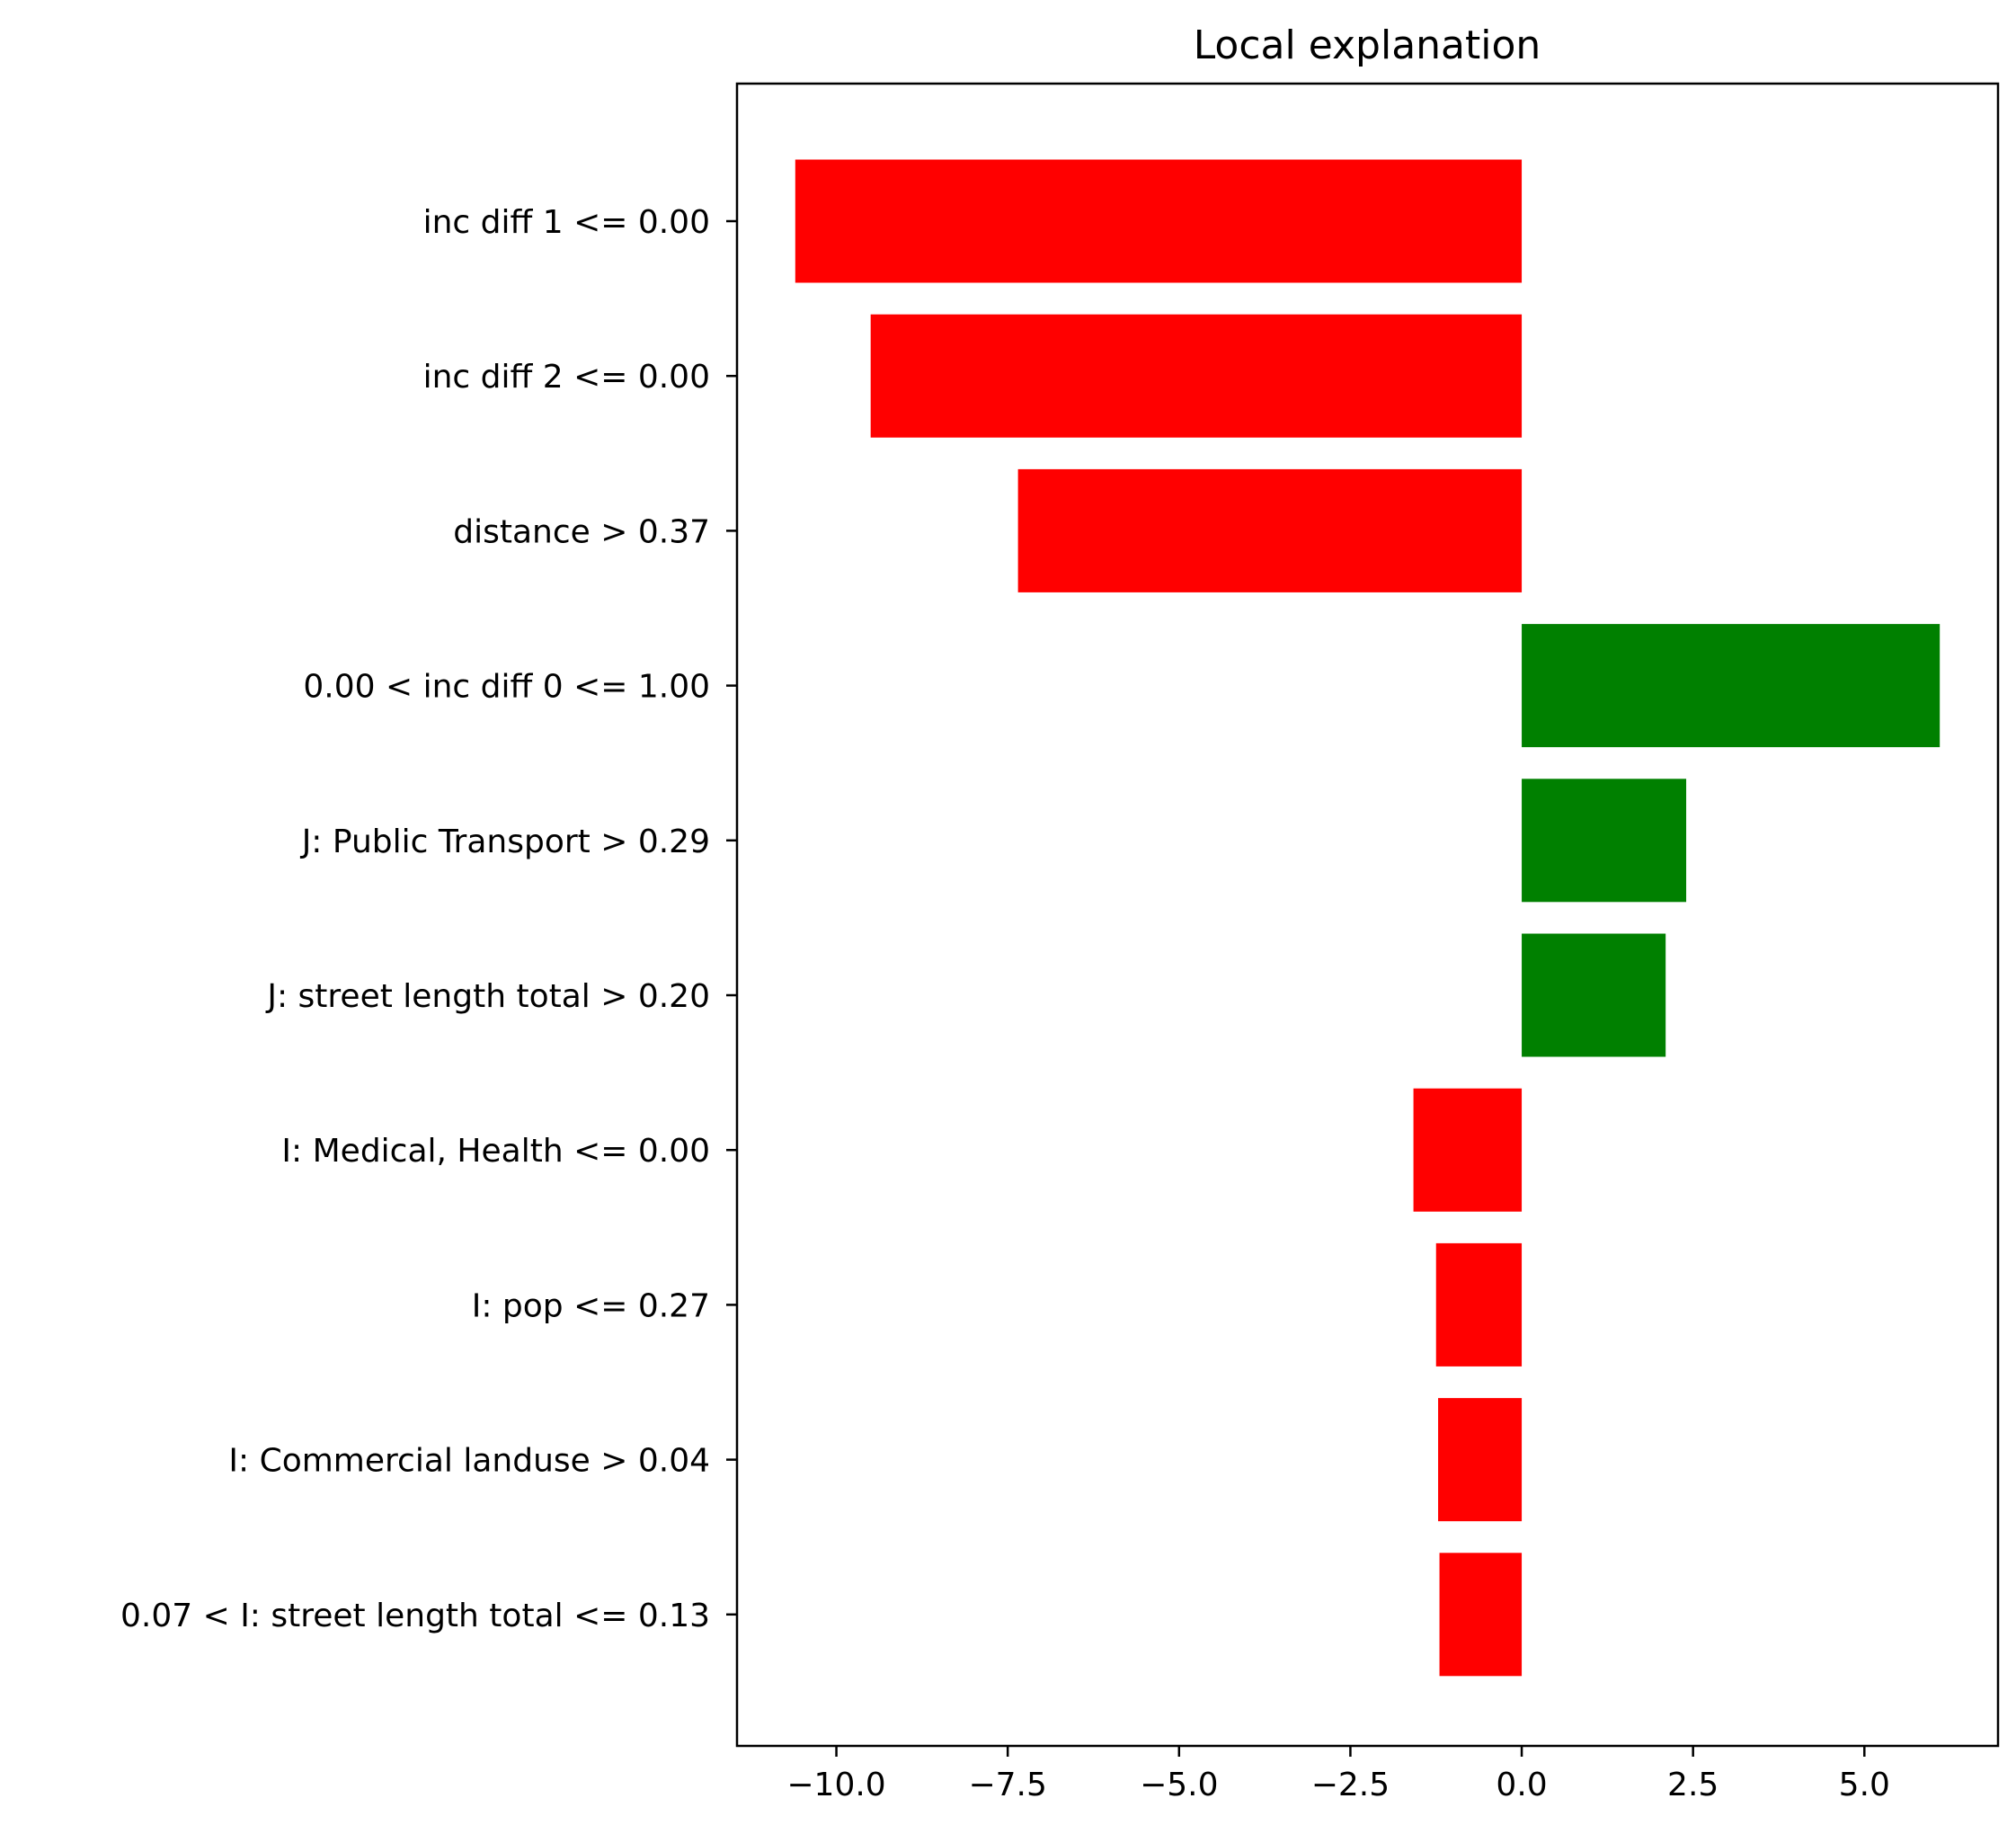 The width and height of the screenshot is (2016, 1834). I want to click on x-tick-label: −10.0, so click(835, 1785).